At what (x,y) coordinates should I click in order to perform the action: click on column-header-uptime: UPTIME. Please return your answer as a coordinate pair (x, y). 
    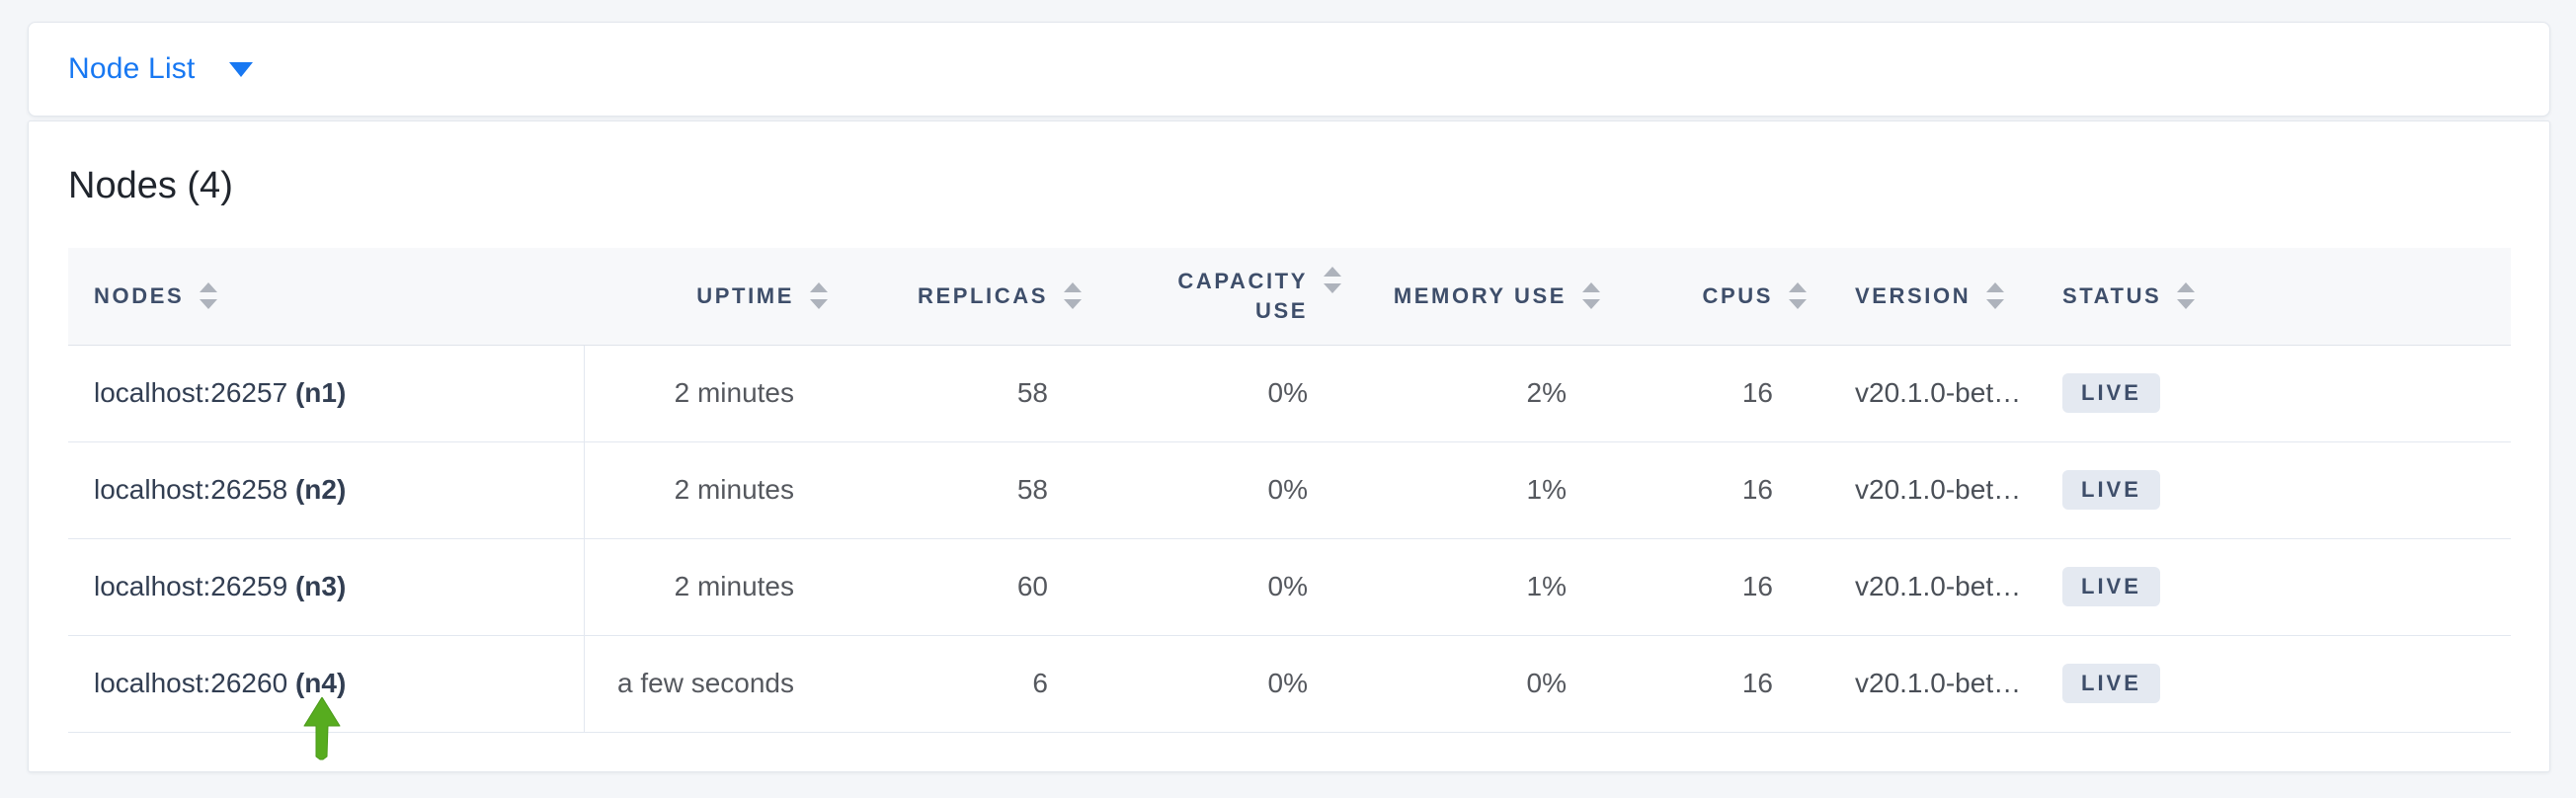
    Looking at the image, I should click on (710, 297).